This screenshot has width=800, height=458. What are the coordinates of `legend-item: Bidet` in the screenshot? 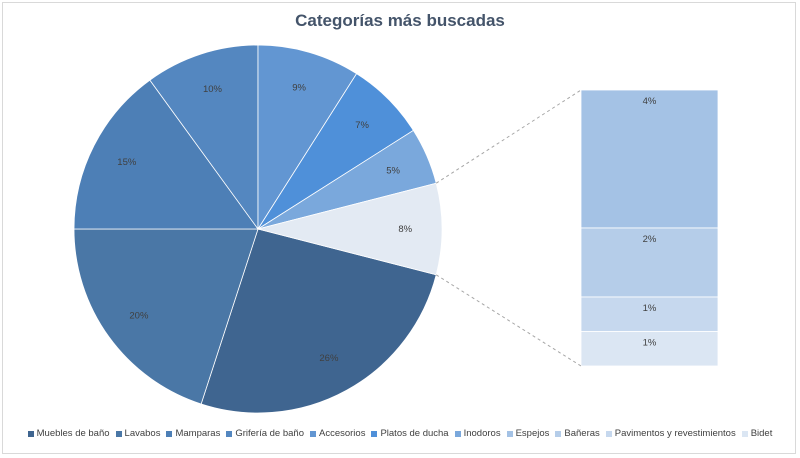 It's located at (757, 433).